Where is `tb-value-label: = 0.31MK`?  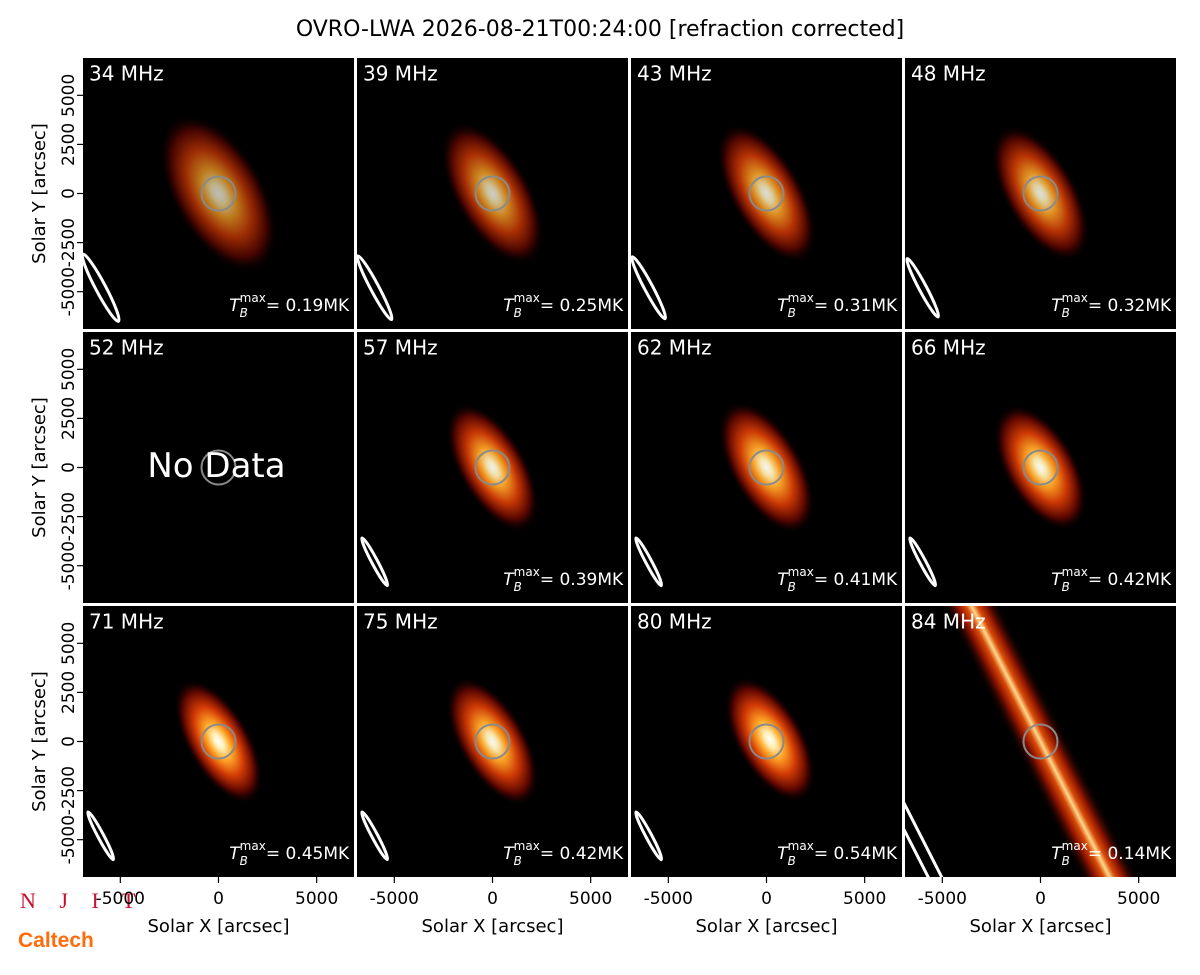 tb-value-label: = 0.31MK is located at coordinates (856, 306).